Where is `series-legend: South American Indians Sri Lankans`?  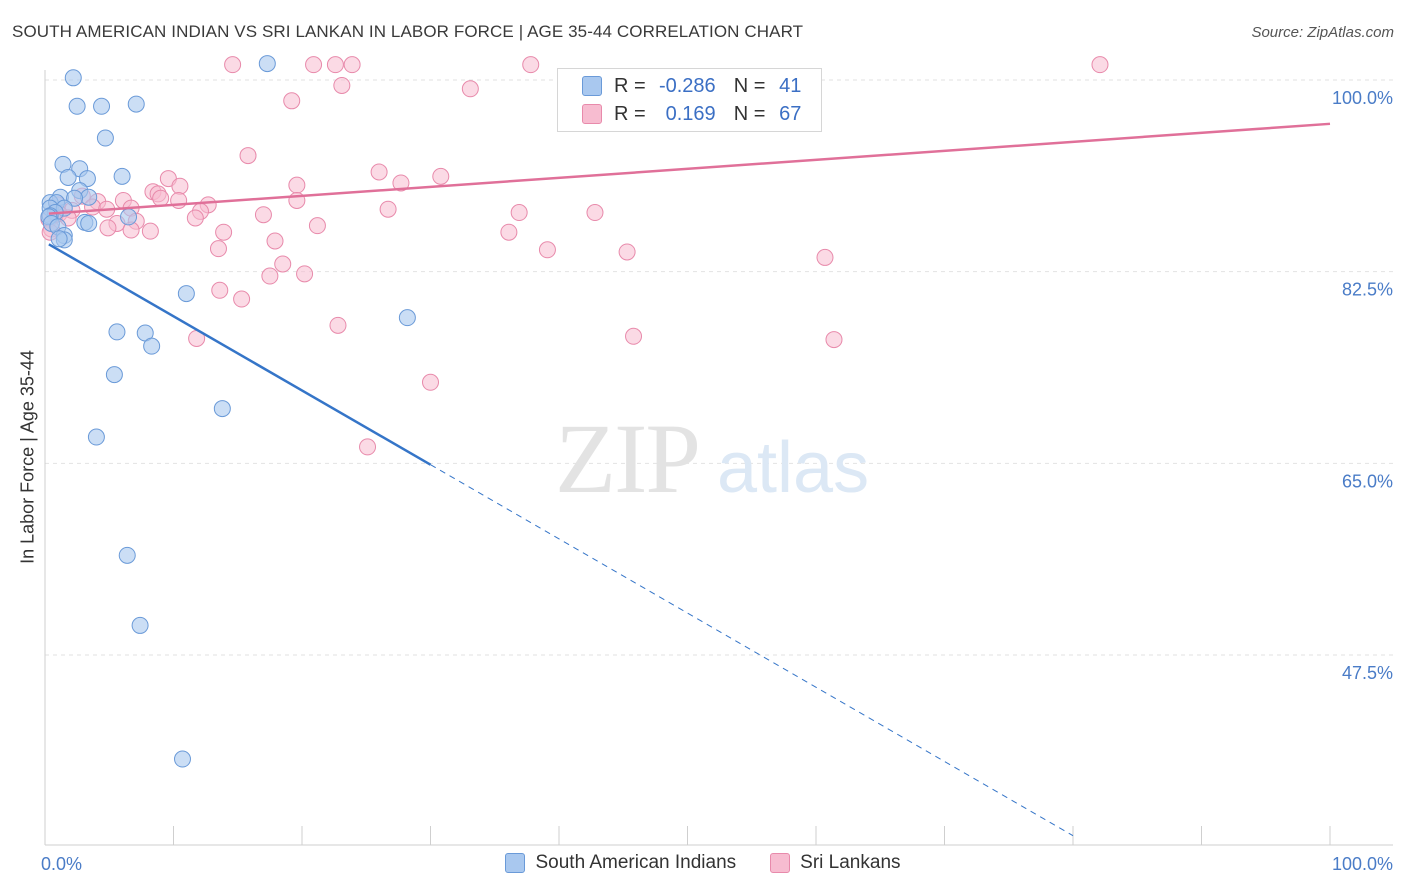 series-legend: South American Indians Sri Lankans is located at coordinates (703, 863).